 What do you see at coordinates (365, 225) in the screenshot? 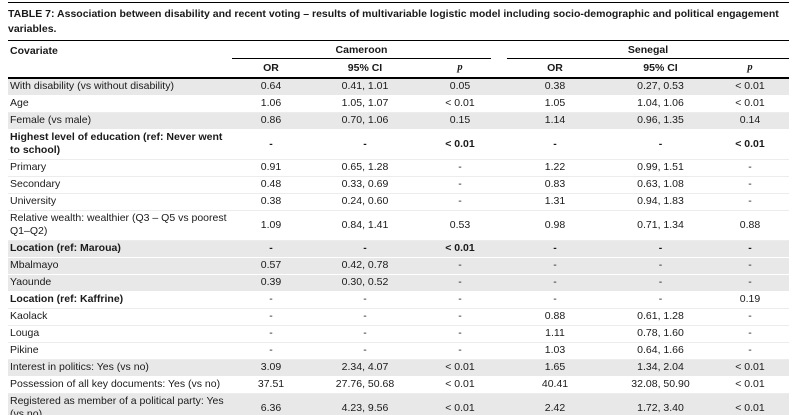
I see `value-cell: 0.84, 1.41` at bounding box center [365, 225].